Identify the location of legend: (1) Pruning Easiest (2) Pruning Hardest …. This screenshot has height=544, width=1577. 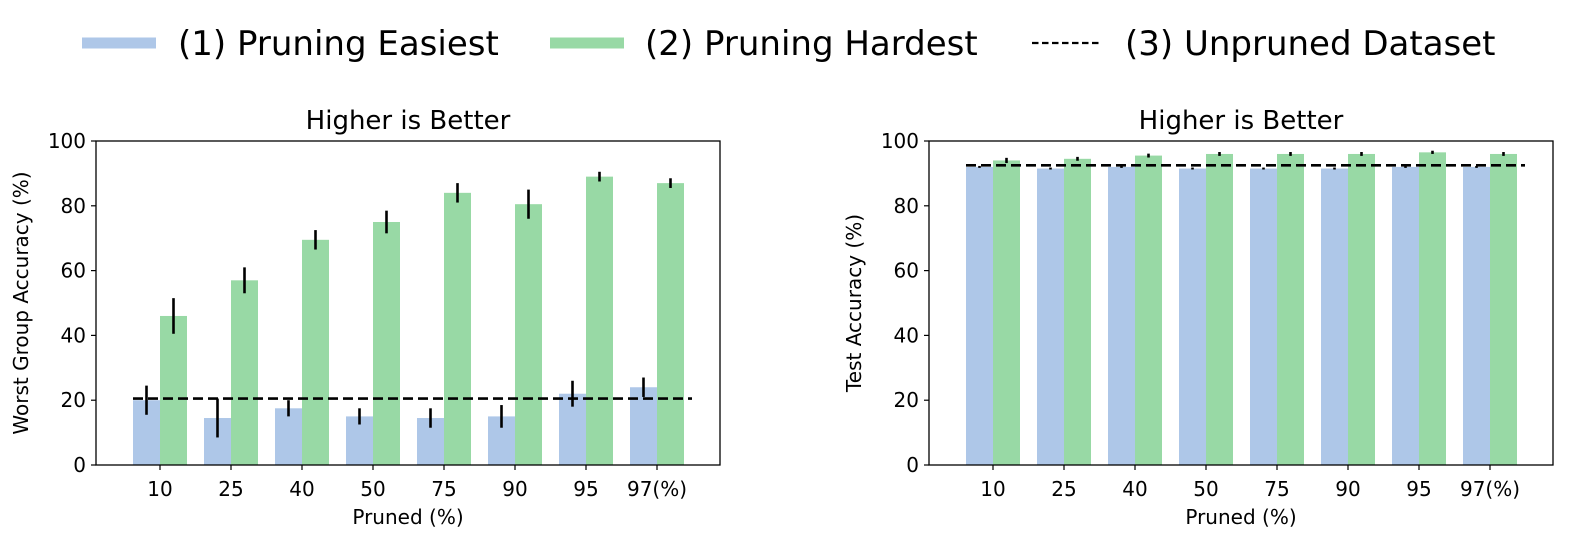
(789, 44).